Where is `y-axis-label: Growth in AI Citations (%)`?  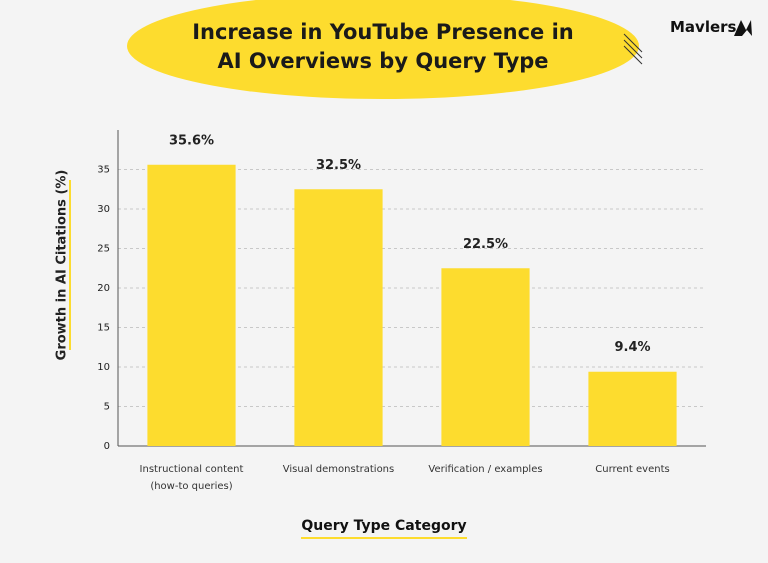
y-axis-label: Growth in AI Citations (%) is located at coordinates (62, 265).